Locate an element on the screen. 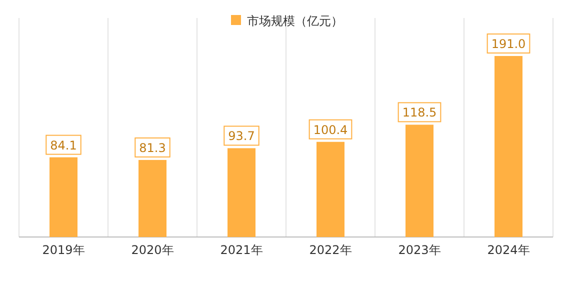 This screenshot has width=575, height=284. data-label: 118.5 is located at coordinates (419, 113).